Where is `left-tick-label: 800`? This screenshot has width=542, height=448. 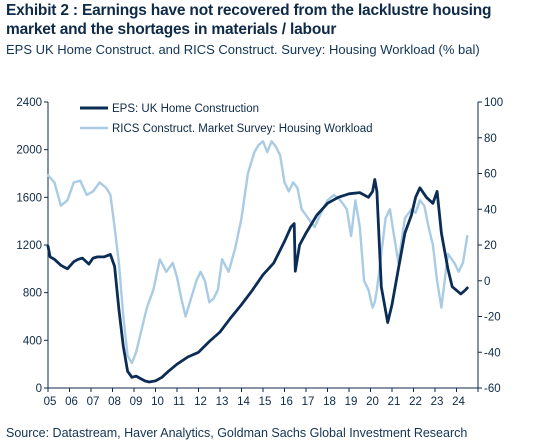
left-tick-label: 800 is located at coordinates (32, 294).